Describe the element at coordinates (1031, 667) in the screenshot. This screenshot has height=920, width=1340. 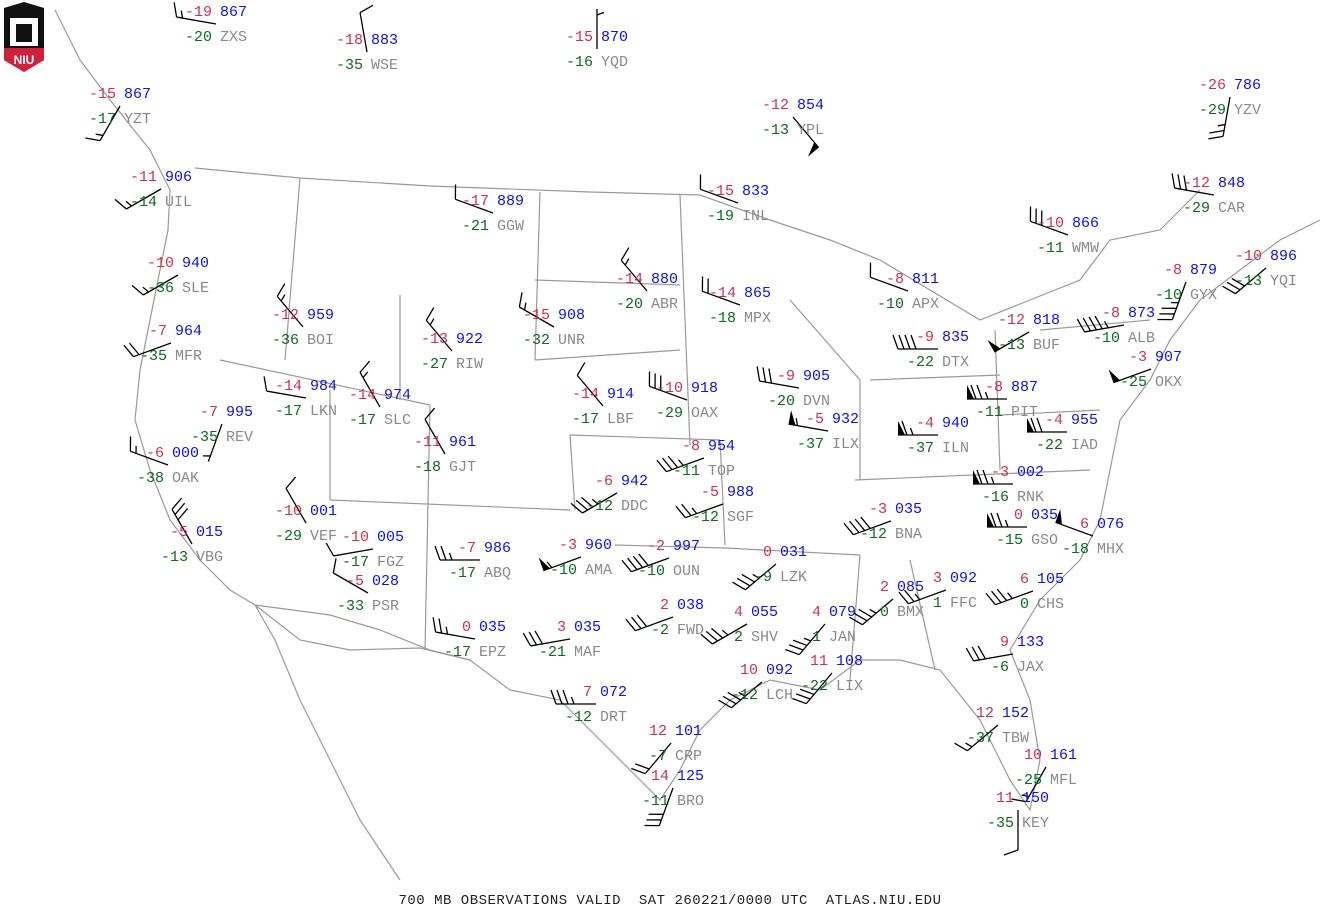
I see `station-id-label: JAX` at that location.